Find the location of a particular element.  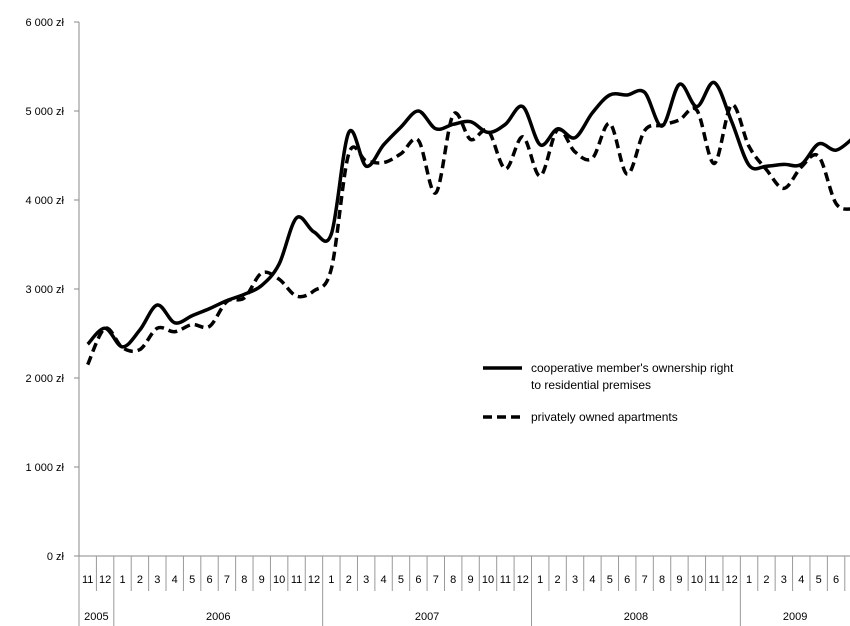

legend-label-cooperative-line2: to residential premises is located at coordinates (591, 385).